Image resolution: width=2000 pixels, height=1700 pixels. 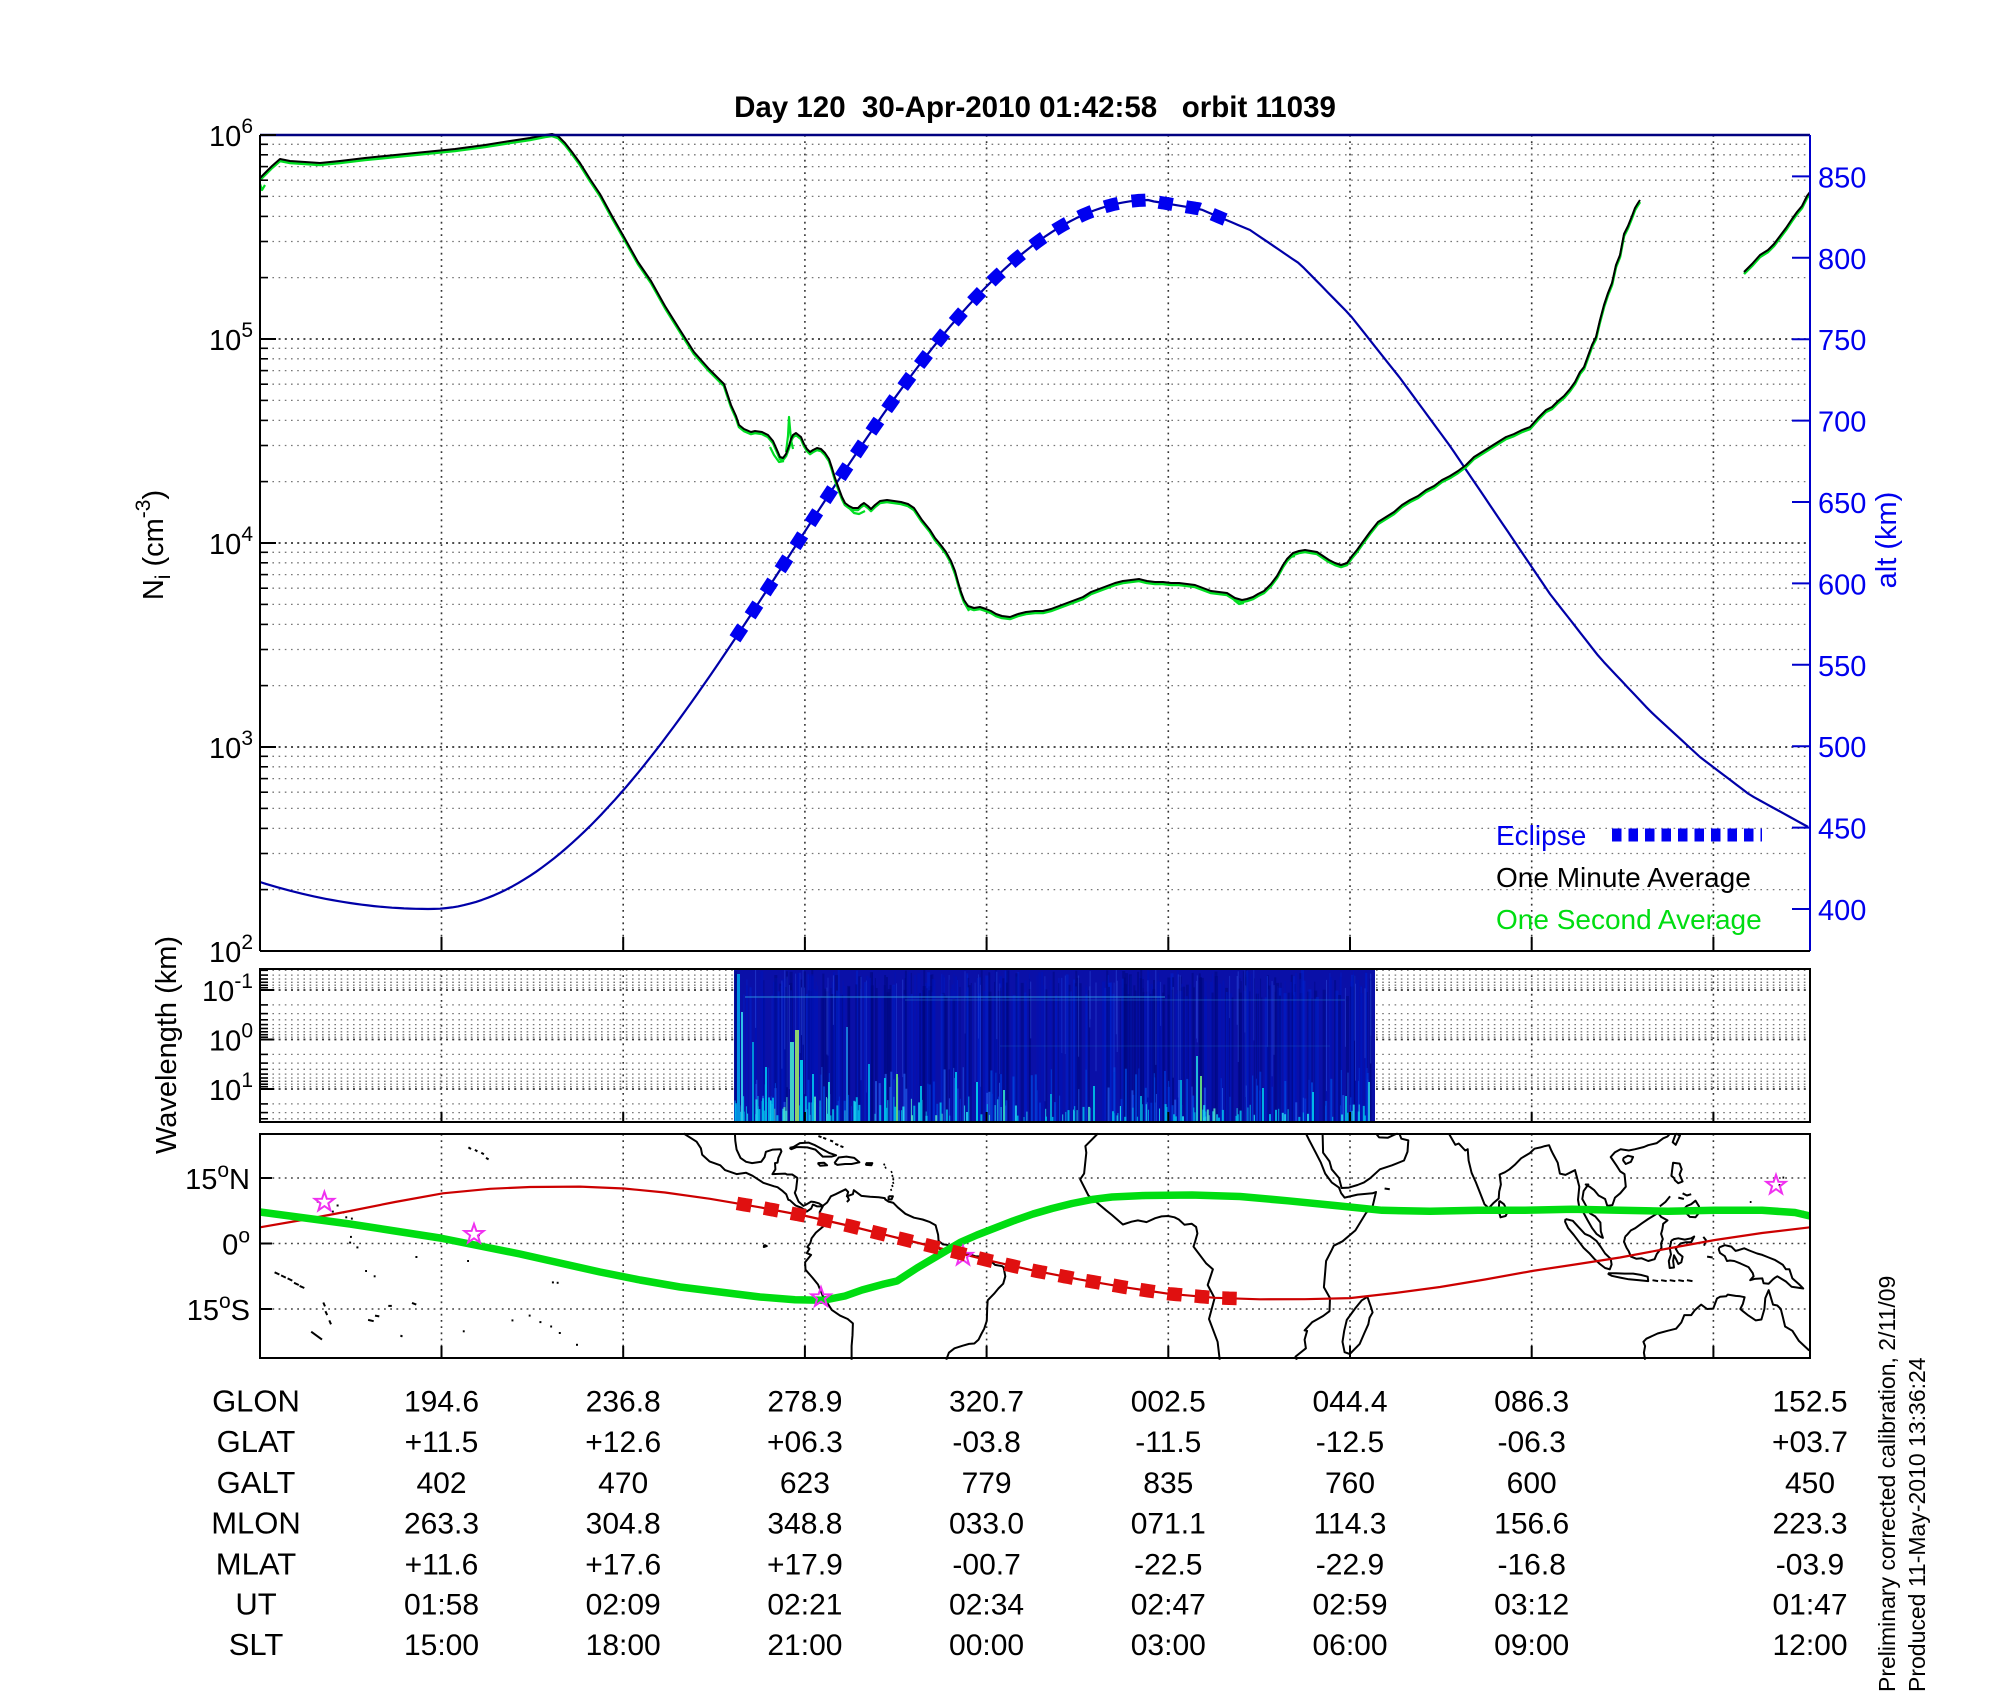 What do you see at coordinates (441, 1401) in the screenshot?
I see `svg-text: 194.6` at bounding box center [441, 1401].